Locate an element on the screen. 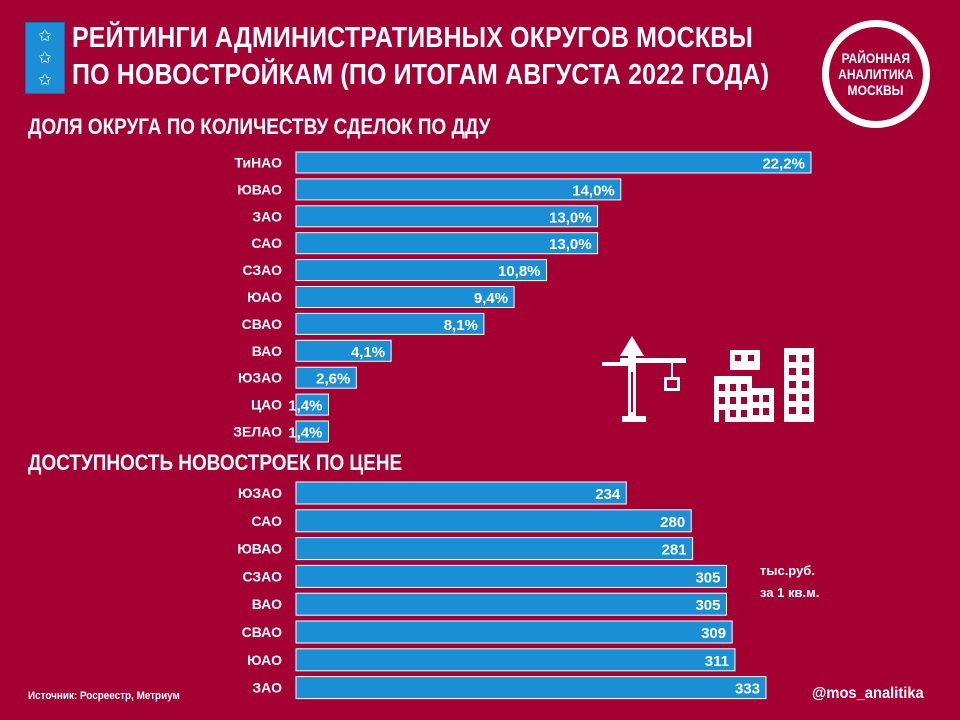 The width and height of the screenshot is (960, 720). logo-line-2: АНАЛИТИКА is located at coordinates (876, 74).